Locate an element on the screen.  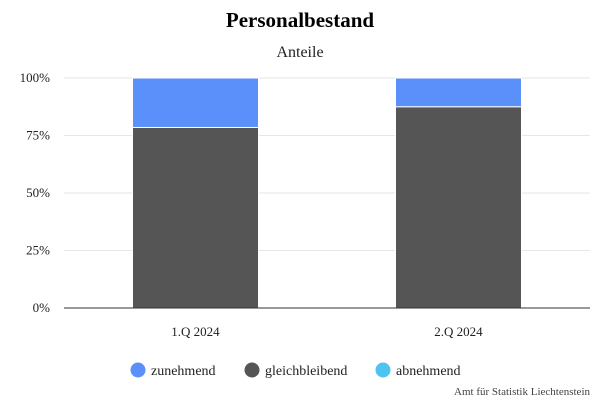
y-tick-label: 25% is located at coordinates (38, 250).